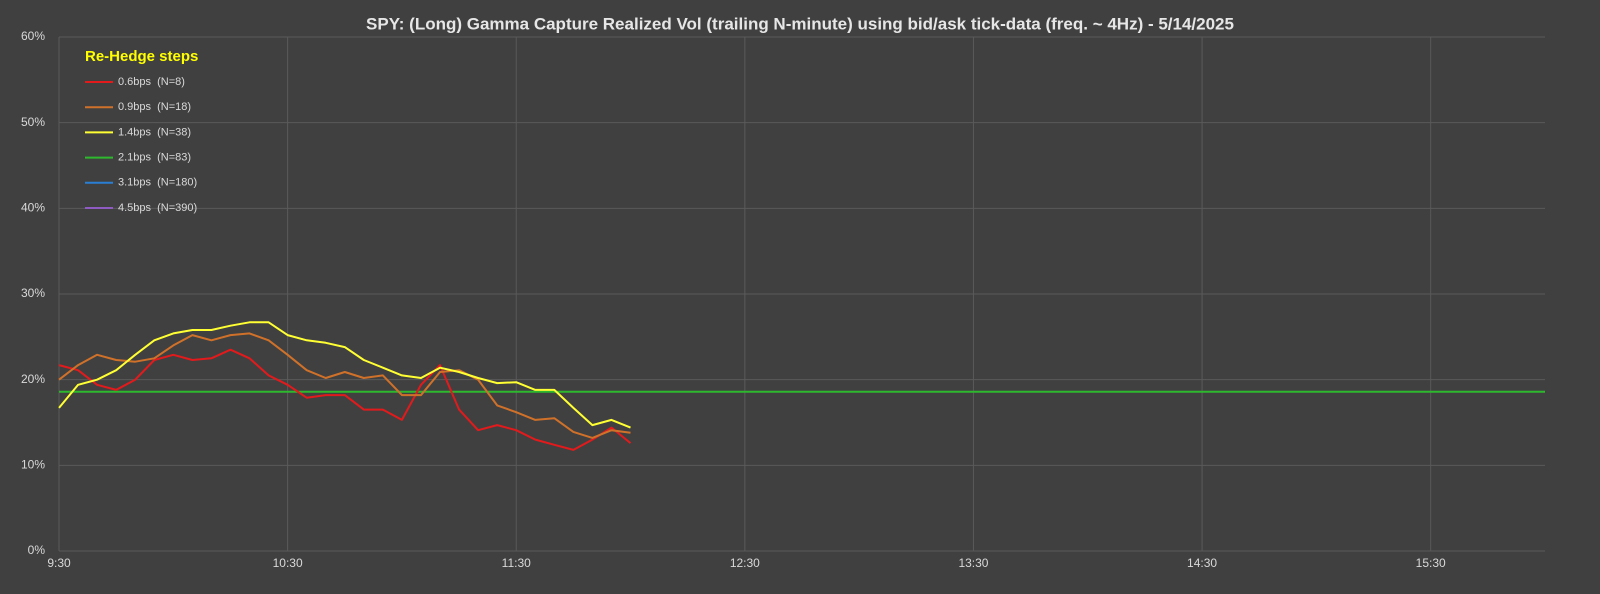  What do you see at coordinates (33, 36) in the screenshot?
I see `y-tick-label: 60%` at bounding box center [33, 36].